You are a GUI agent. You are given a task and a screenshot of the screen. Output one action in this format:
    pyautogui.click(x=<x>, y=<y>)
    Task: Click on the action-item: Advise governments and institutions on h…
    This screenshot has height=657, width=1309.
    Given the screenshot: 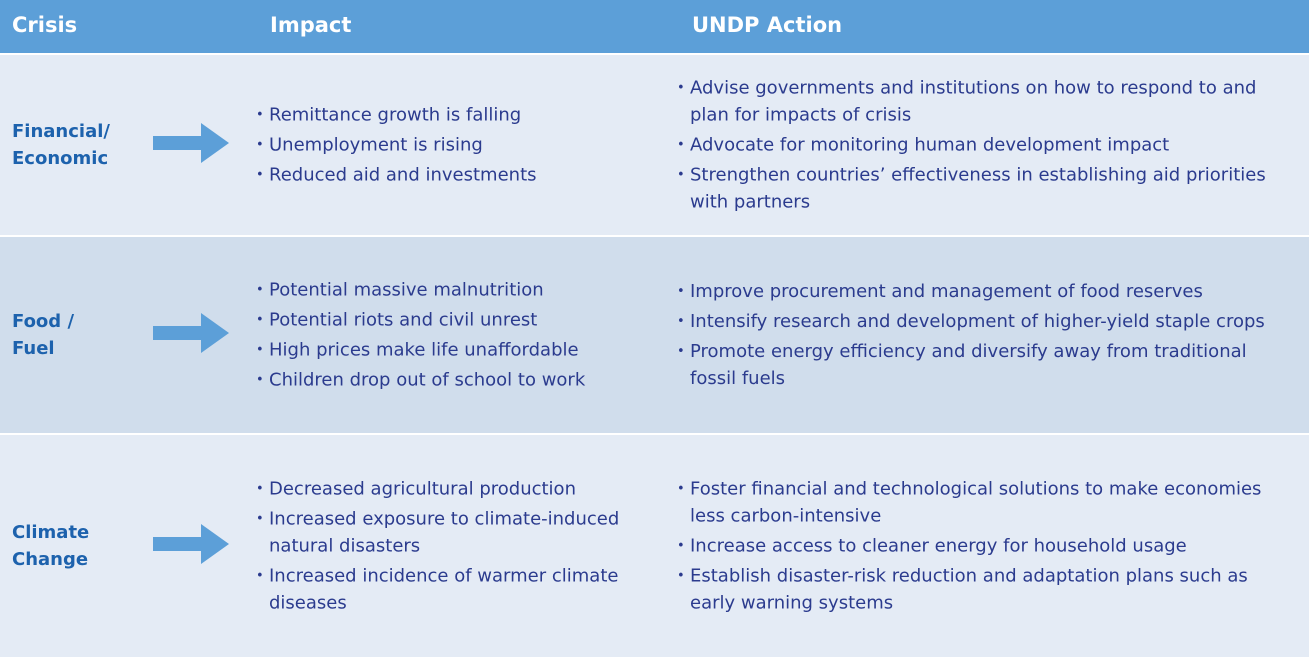 What is the action you would take?
    pyautogui.click(x=984, y=102)
    